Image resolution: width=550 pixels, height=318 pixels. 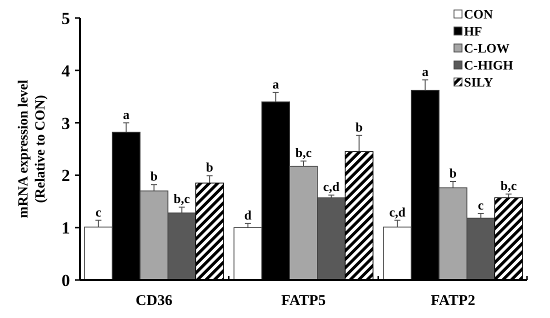 I want to click on x-tick-label: CD36, so click(x=154, y=301).